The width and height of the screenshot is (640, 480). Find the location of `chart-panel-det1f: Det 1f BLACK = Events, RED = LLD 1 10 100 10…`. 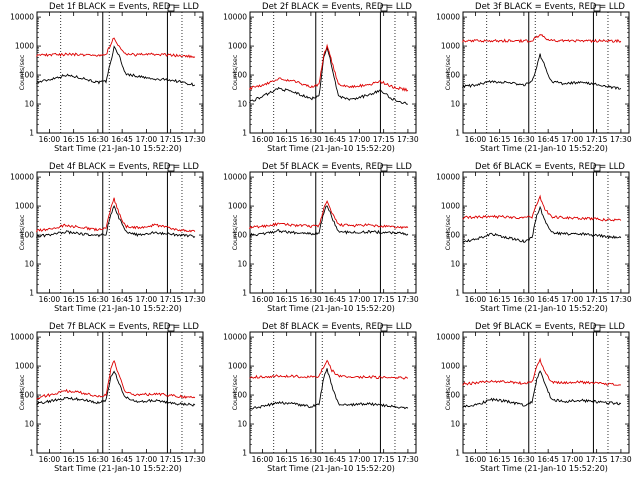

chart-panel-det1f: Det 1f BLACK = Events, RED = LLD 1 10 100 10… is located at coordinates (106, 80).